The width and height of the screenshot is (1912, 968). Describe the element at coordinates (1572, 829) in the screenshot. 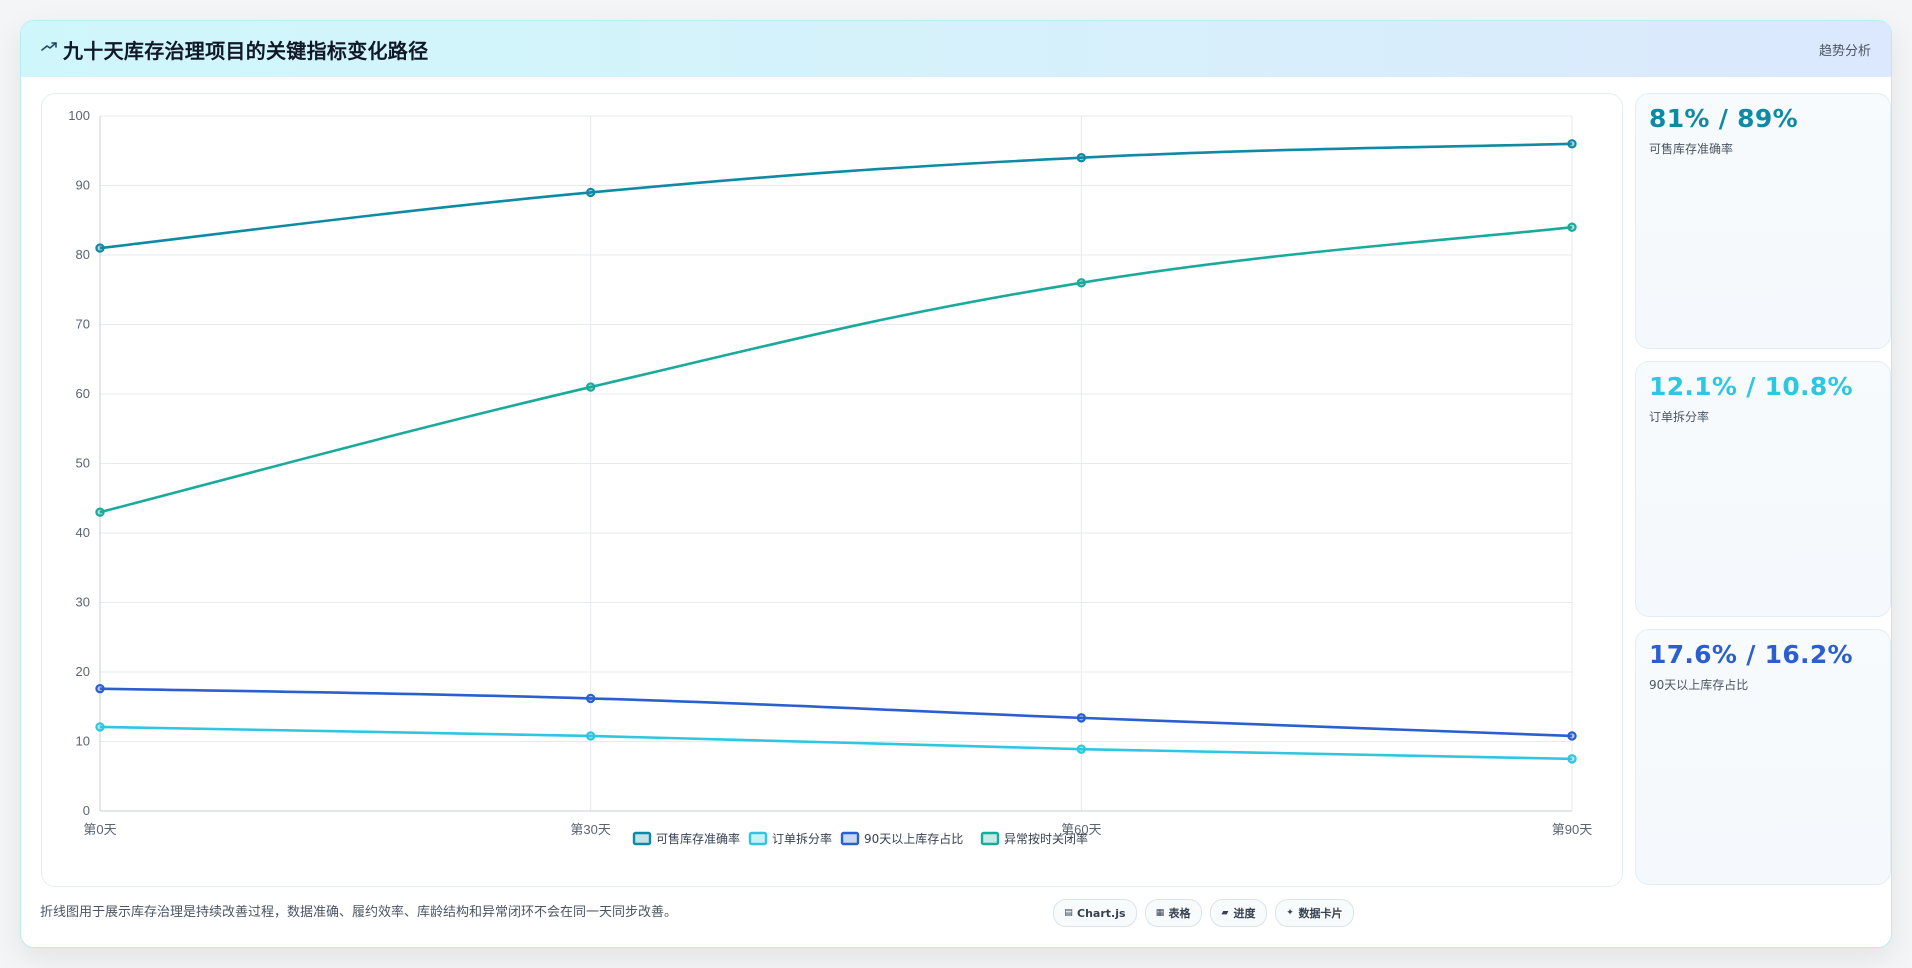

I see `x-tick-label: 第90天` at that location.